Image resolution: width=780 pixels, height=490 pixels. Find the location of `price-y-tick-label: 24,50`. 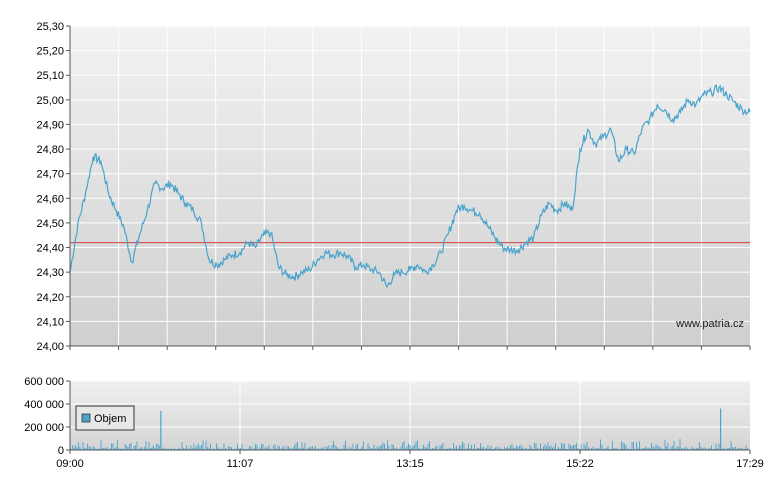

price-y-tick-label: 24,50 is located at coordinates (50, 224).